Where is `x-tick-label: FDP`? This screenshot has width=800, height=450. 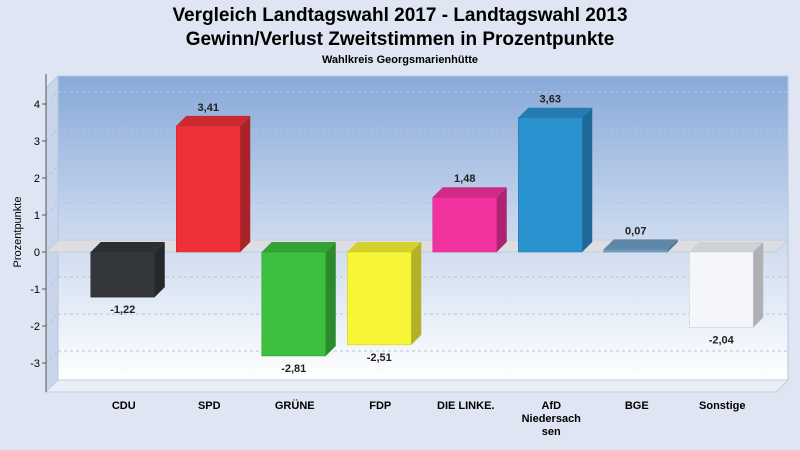 x-tick-label: FDP is located at coordinates (380, 406).